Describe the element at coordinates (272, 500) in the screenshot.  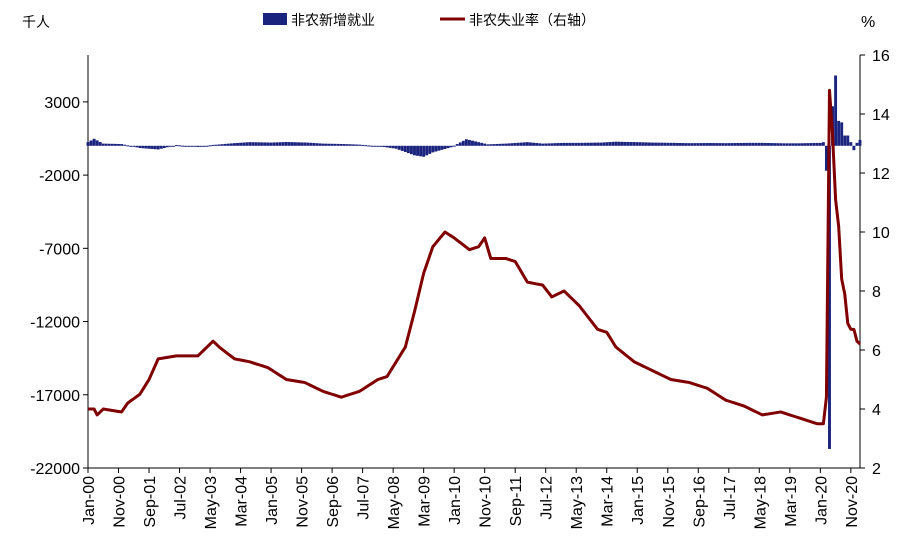
I see `x-axis-tick-label: Jan-05` at that location.